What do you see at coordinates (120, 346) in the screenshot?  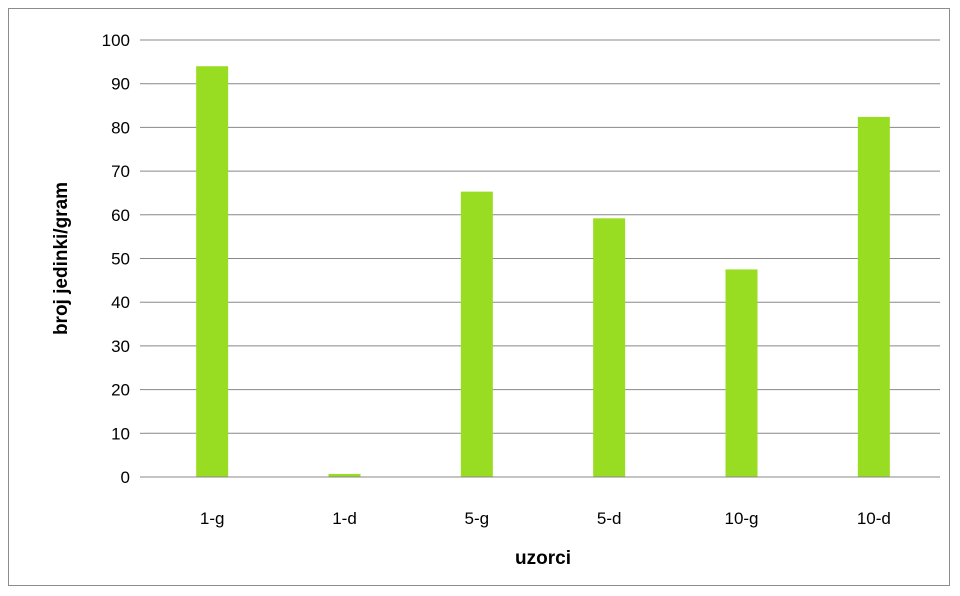 I see `y-tick-label: 30` at bounding box center [120, 346].